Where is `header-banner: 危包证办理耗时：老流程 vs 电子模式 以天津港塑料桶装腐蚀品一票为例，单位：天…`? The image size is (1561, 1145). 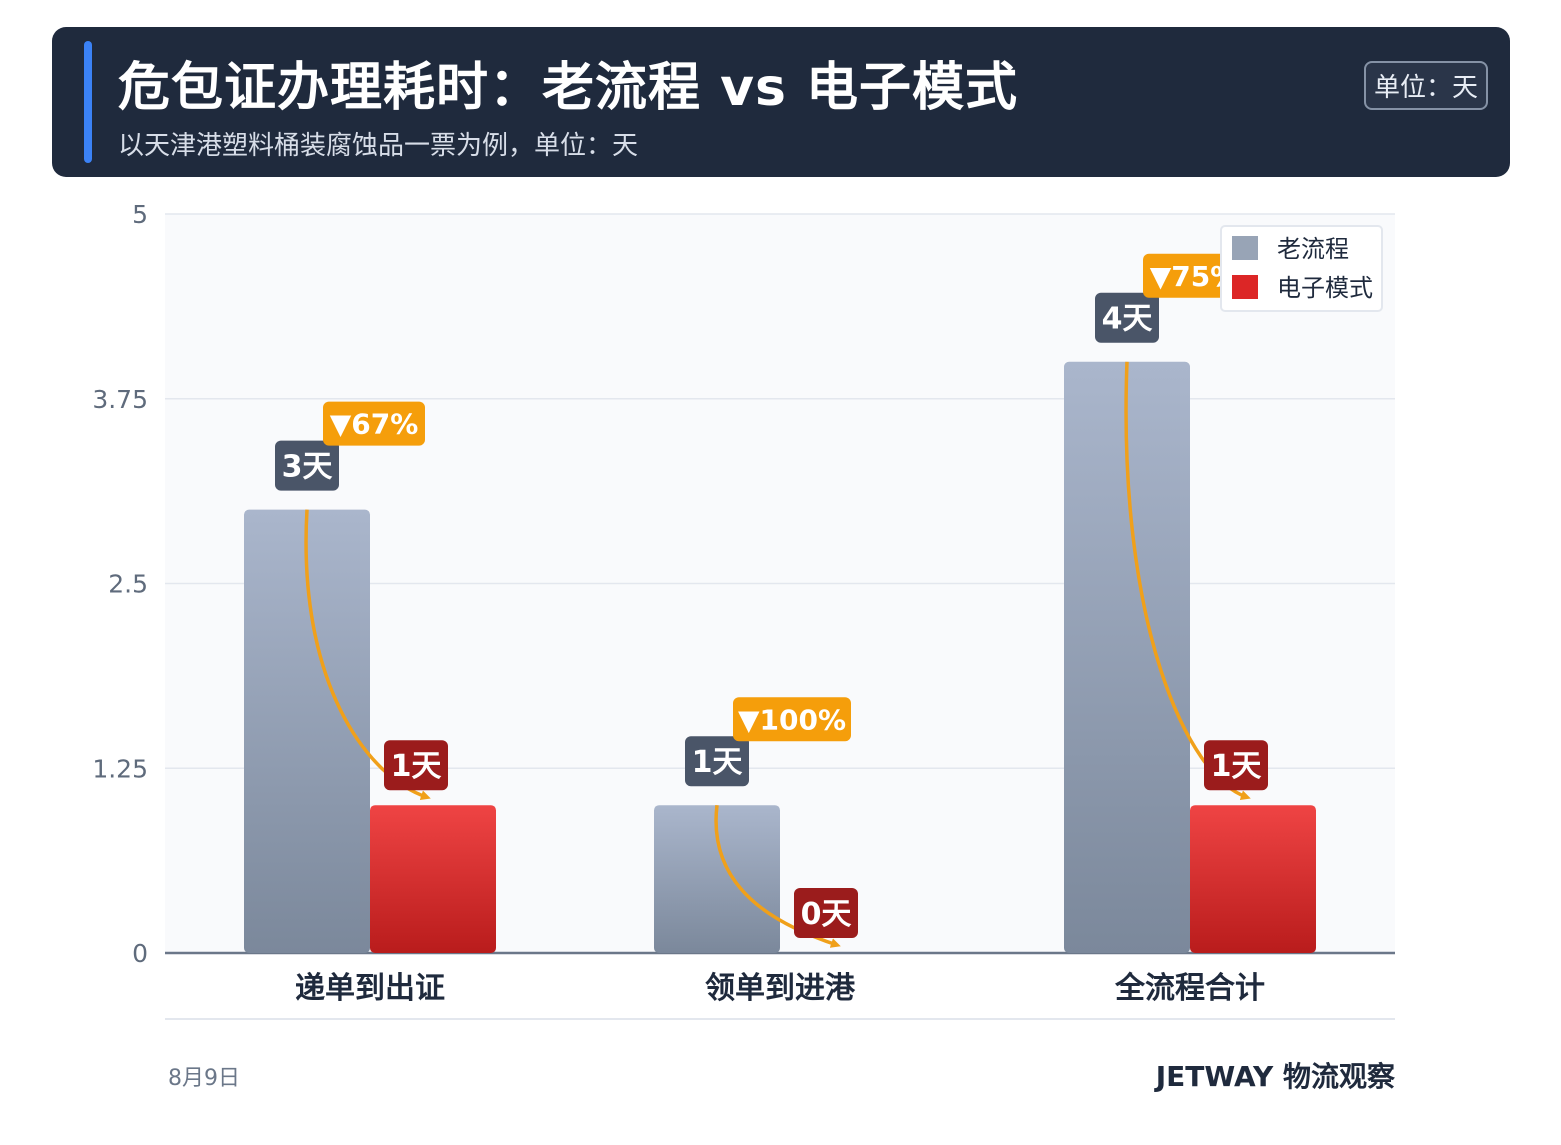
header-banner: 危包证办理耗时：老流程 vs 电子模式 以天津港塑料桶装腐蚀品一票为例，单位：天… is located at coordinates (781, 102).